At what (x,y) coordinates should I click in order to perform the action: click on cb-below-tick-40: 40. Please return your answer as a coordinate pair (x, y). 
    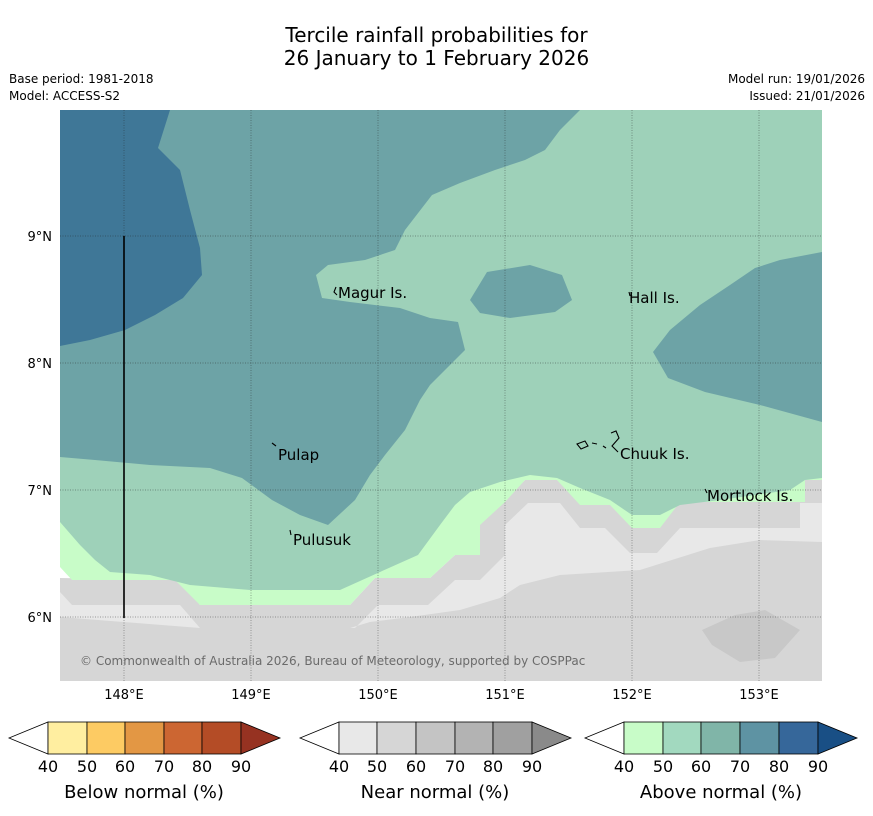
    Looking at the image, I should click on (48, 766).